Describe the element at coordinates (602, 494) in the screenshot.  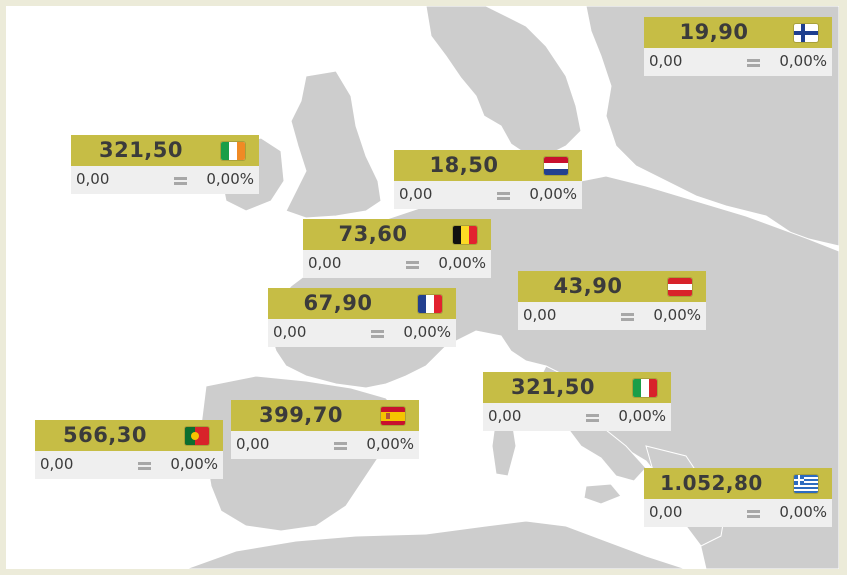
I see `sicily` at that location.